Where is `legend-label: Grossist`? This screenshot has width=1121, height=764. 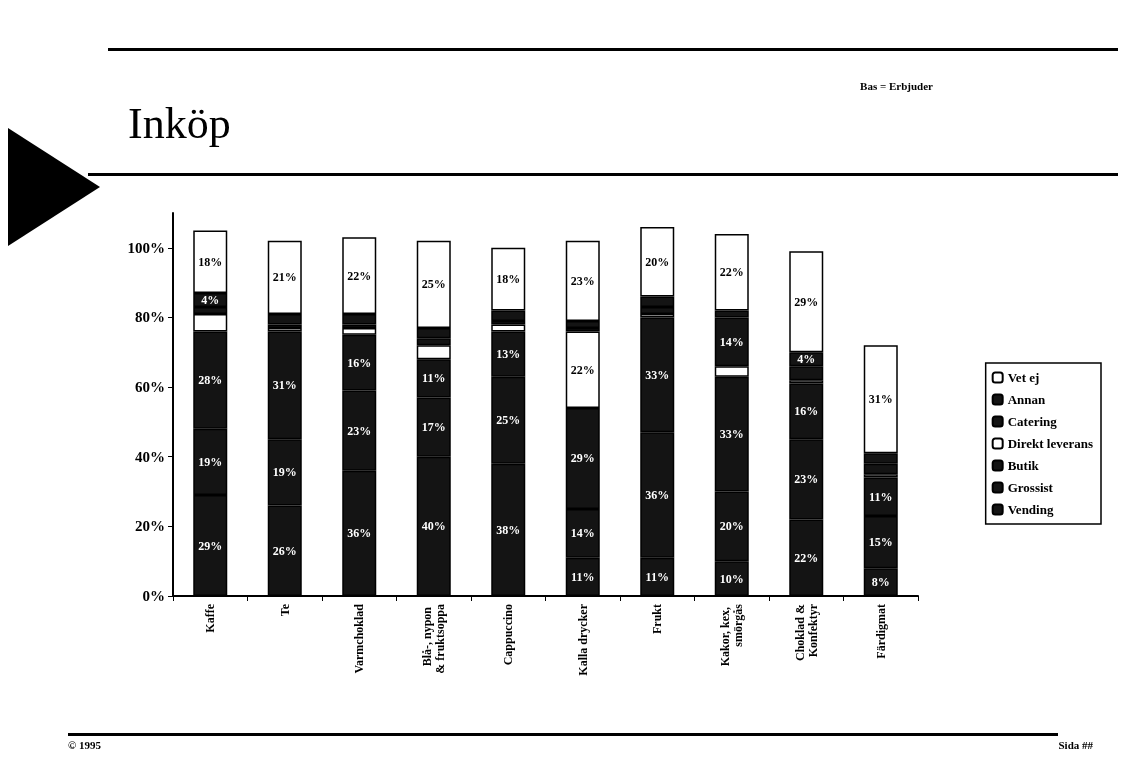 legend-label: Grossist is located at coordinates (1030, 487).